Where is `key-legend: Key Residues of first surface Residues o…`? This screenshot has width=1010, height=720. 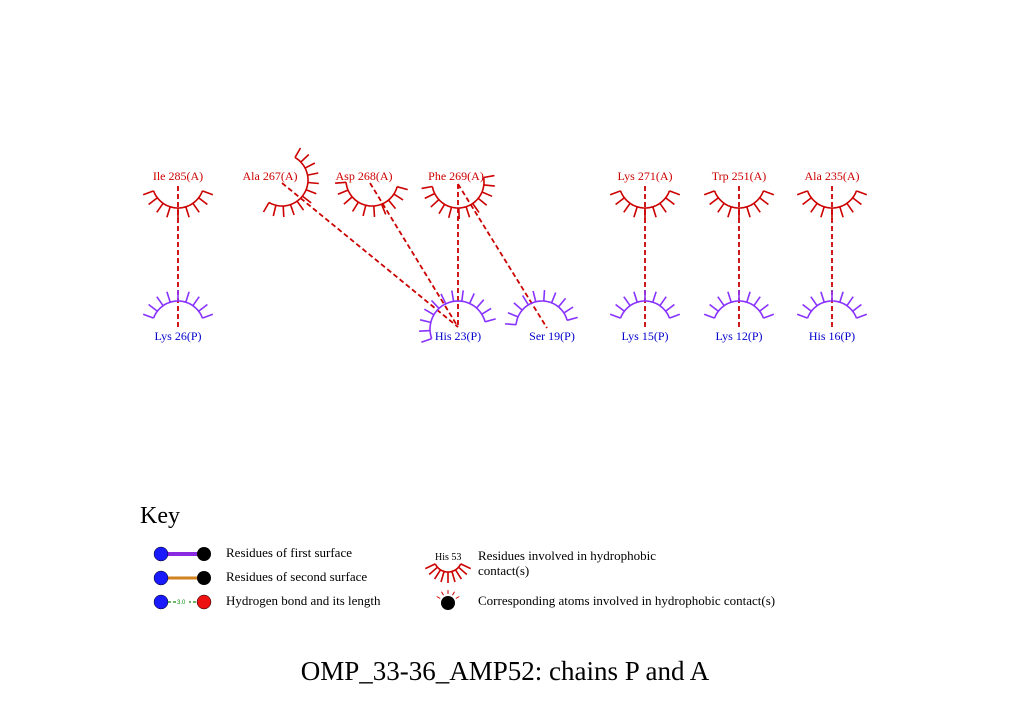 key-legend: Key Residues of first surface Residues o… is located at coordinates (457, 556).